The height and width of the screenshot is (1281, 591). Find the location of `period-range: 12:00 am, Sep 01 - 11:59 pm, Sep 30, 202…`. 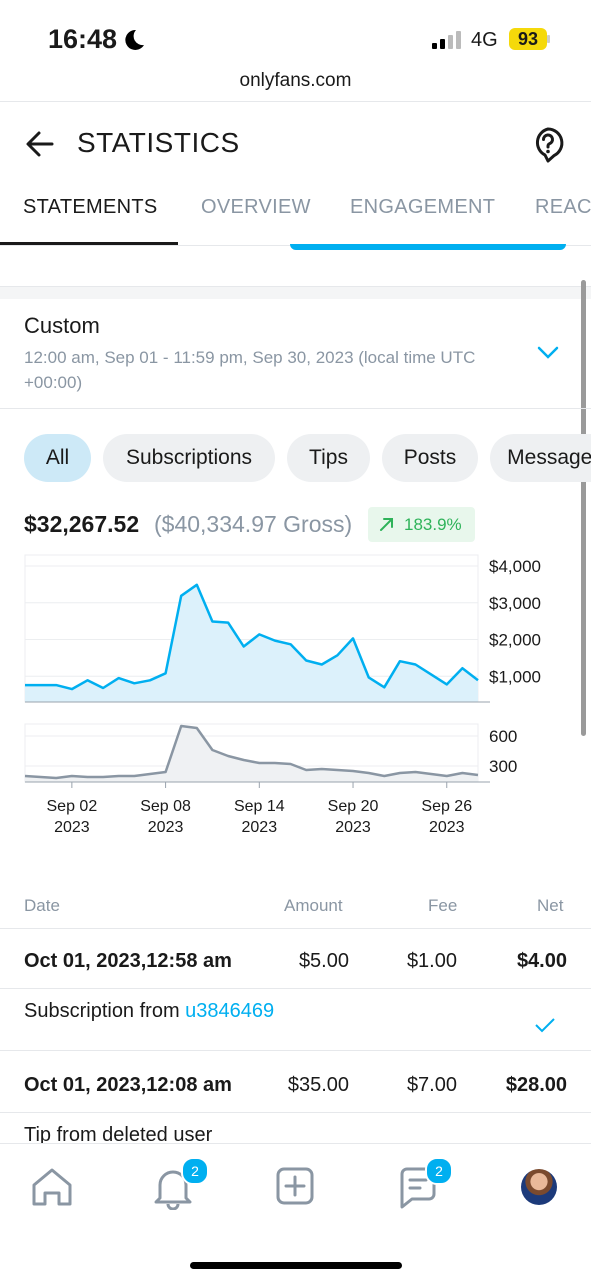

period-range: 12:00 am, Sep 01 - 11:59 pm, Sep 30, 202… is located at coordinates (250, 370).